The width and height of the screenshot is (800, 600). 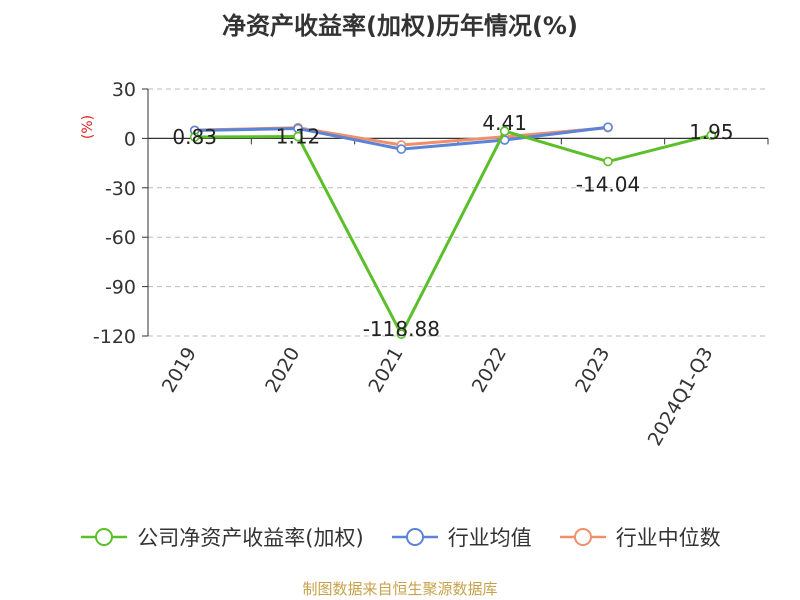 What do you see at coordinates (400, 589) in the screenshot?
I see `source-note: 制图数据来自恒生聚源数据库` at bounding box center [400, 589].